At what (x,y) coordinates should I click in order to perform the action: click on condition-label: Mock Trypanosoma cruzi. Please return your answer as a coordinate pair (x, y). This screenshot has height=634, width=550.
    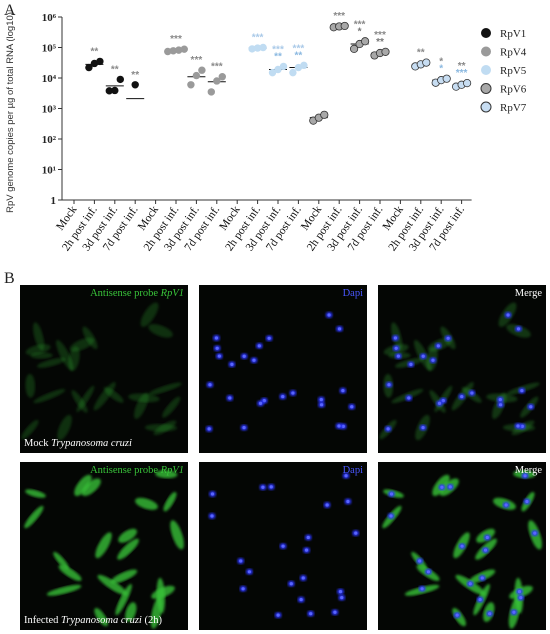
    Looking at the image, I should click on (78, 443).